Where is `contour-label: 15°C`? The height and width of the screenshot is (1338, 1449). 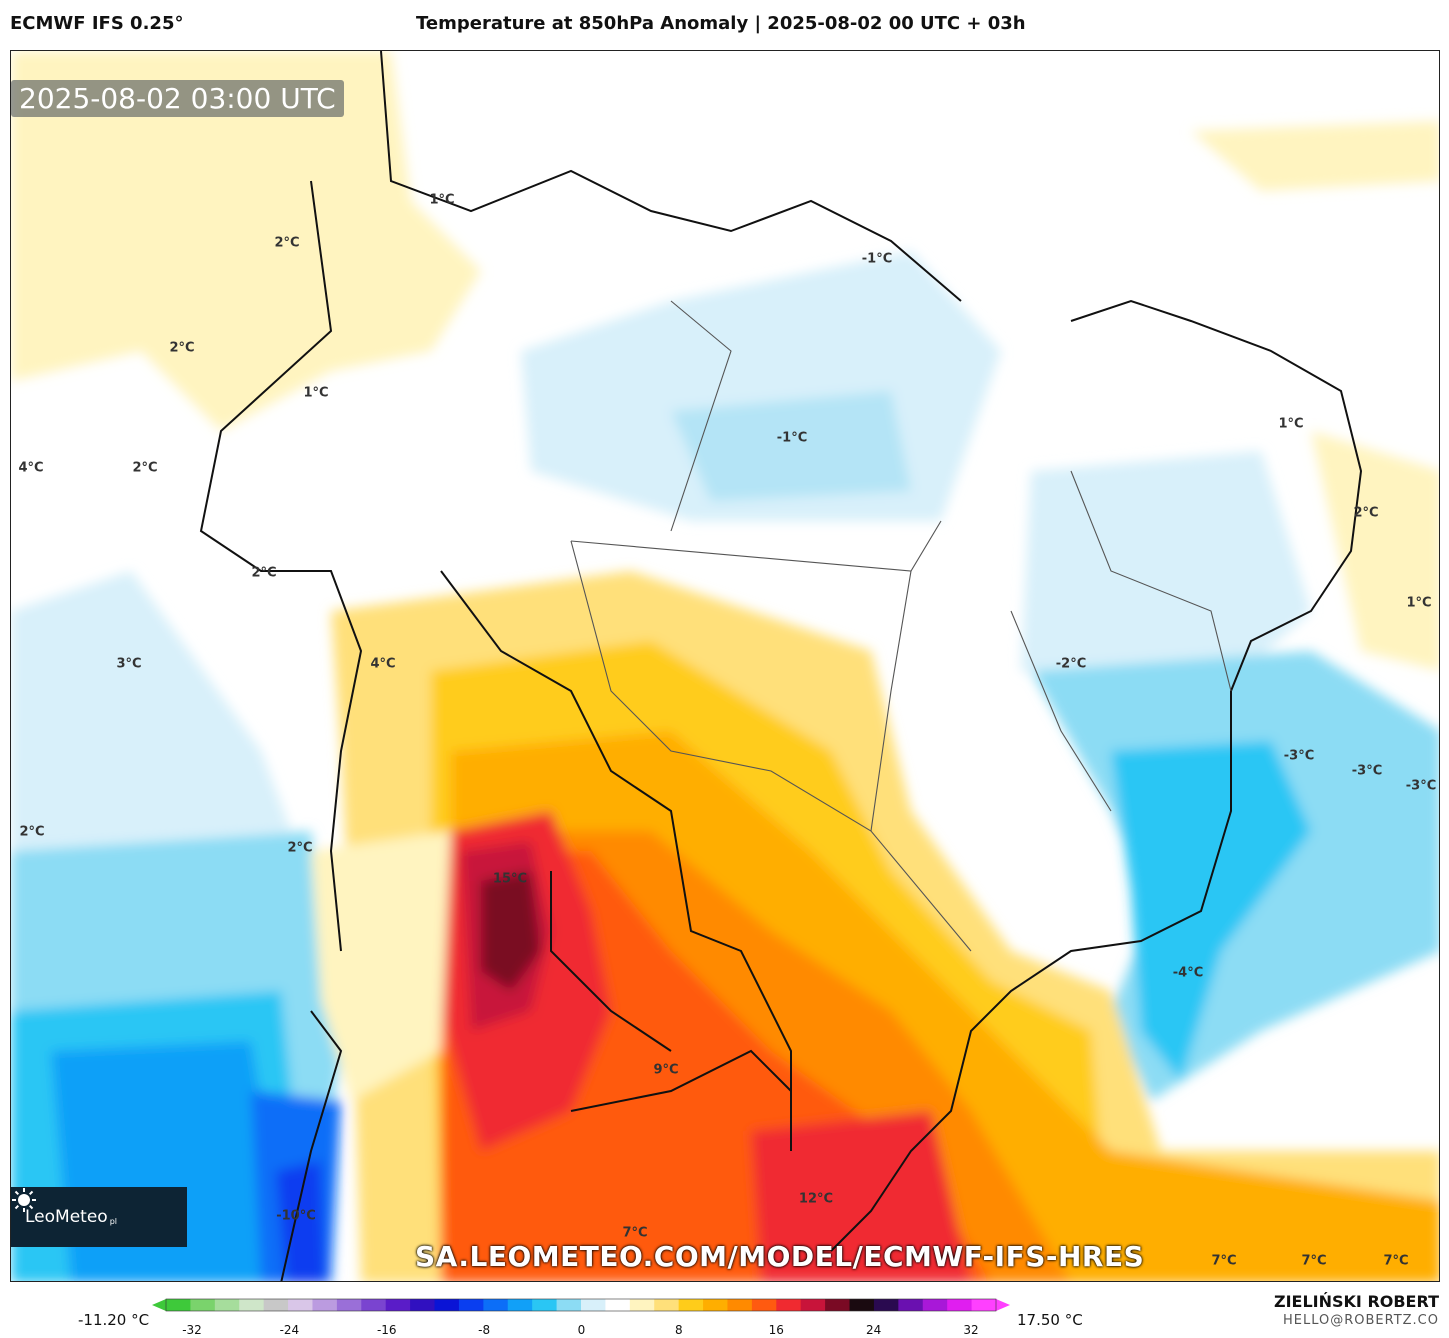 contour-label: 15°C is located at coordinates (510, 879).